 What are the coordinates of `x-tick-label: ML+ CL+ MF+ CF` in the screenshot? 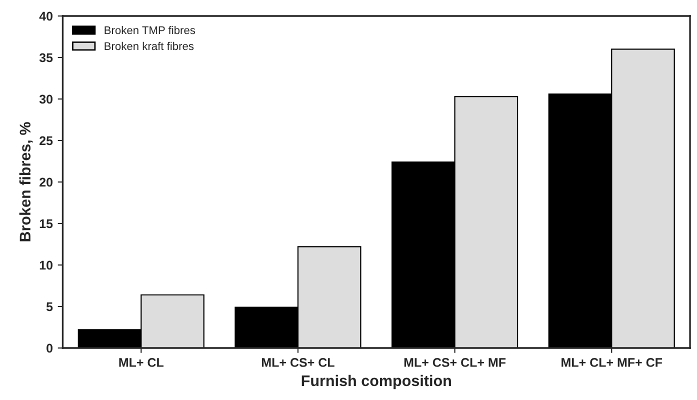 It's located at (612, 362).